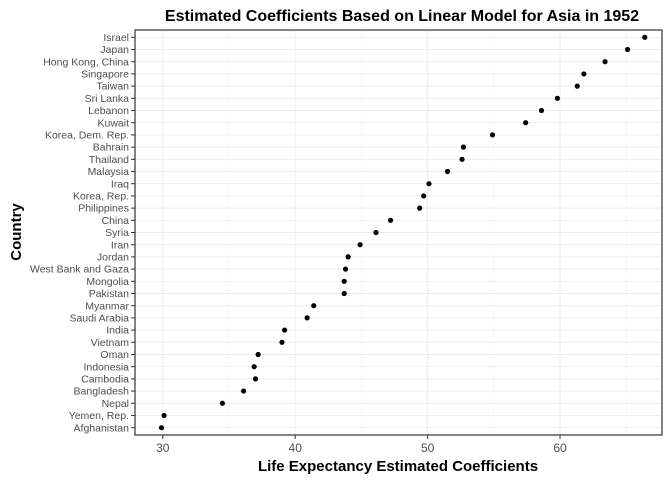  What do you see at coordinates (116, 221) in the screenshot?
I see `y-tick-label: China` at bounding box center [116, 221].